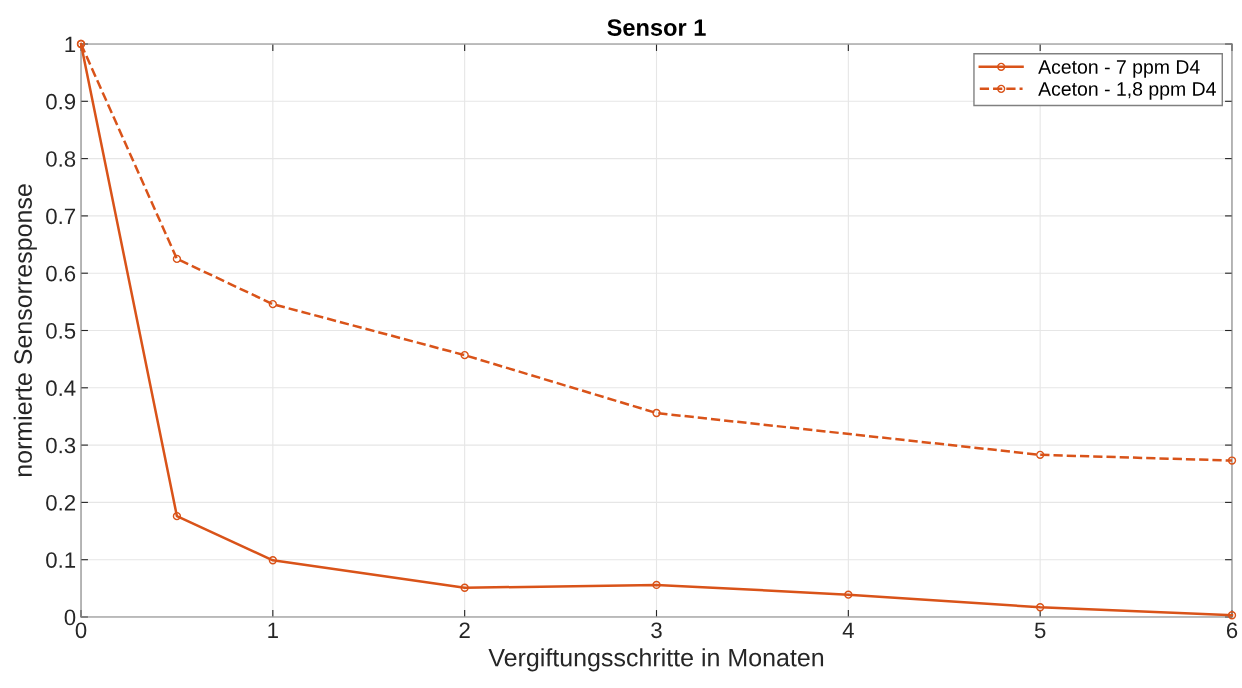 The height and width of the screenshot is (688, 1242). What do you see at coordinates (1040, 630) in the screenshot?
I see `x-tick-label: 5` at bounding box center [1040, 630].